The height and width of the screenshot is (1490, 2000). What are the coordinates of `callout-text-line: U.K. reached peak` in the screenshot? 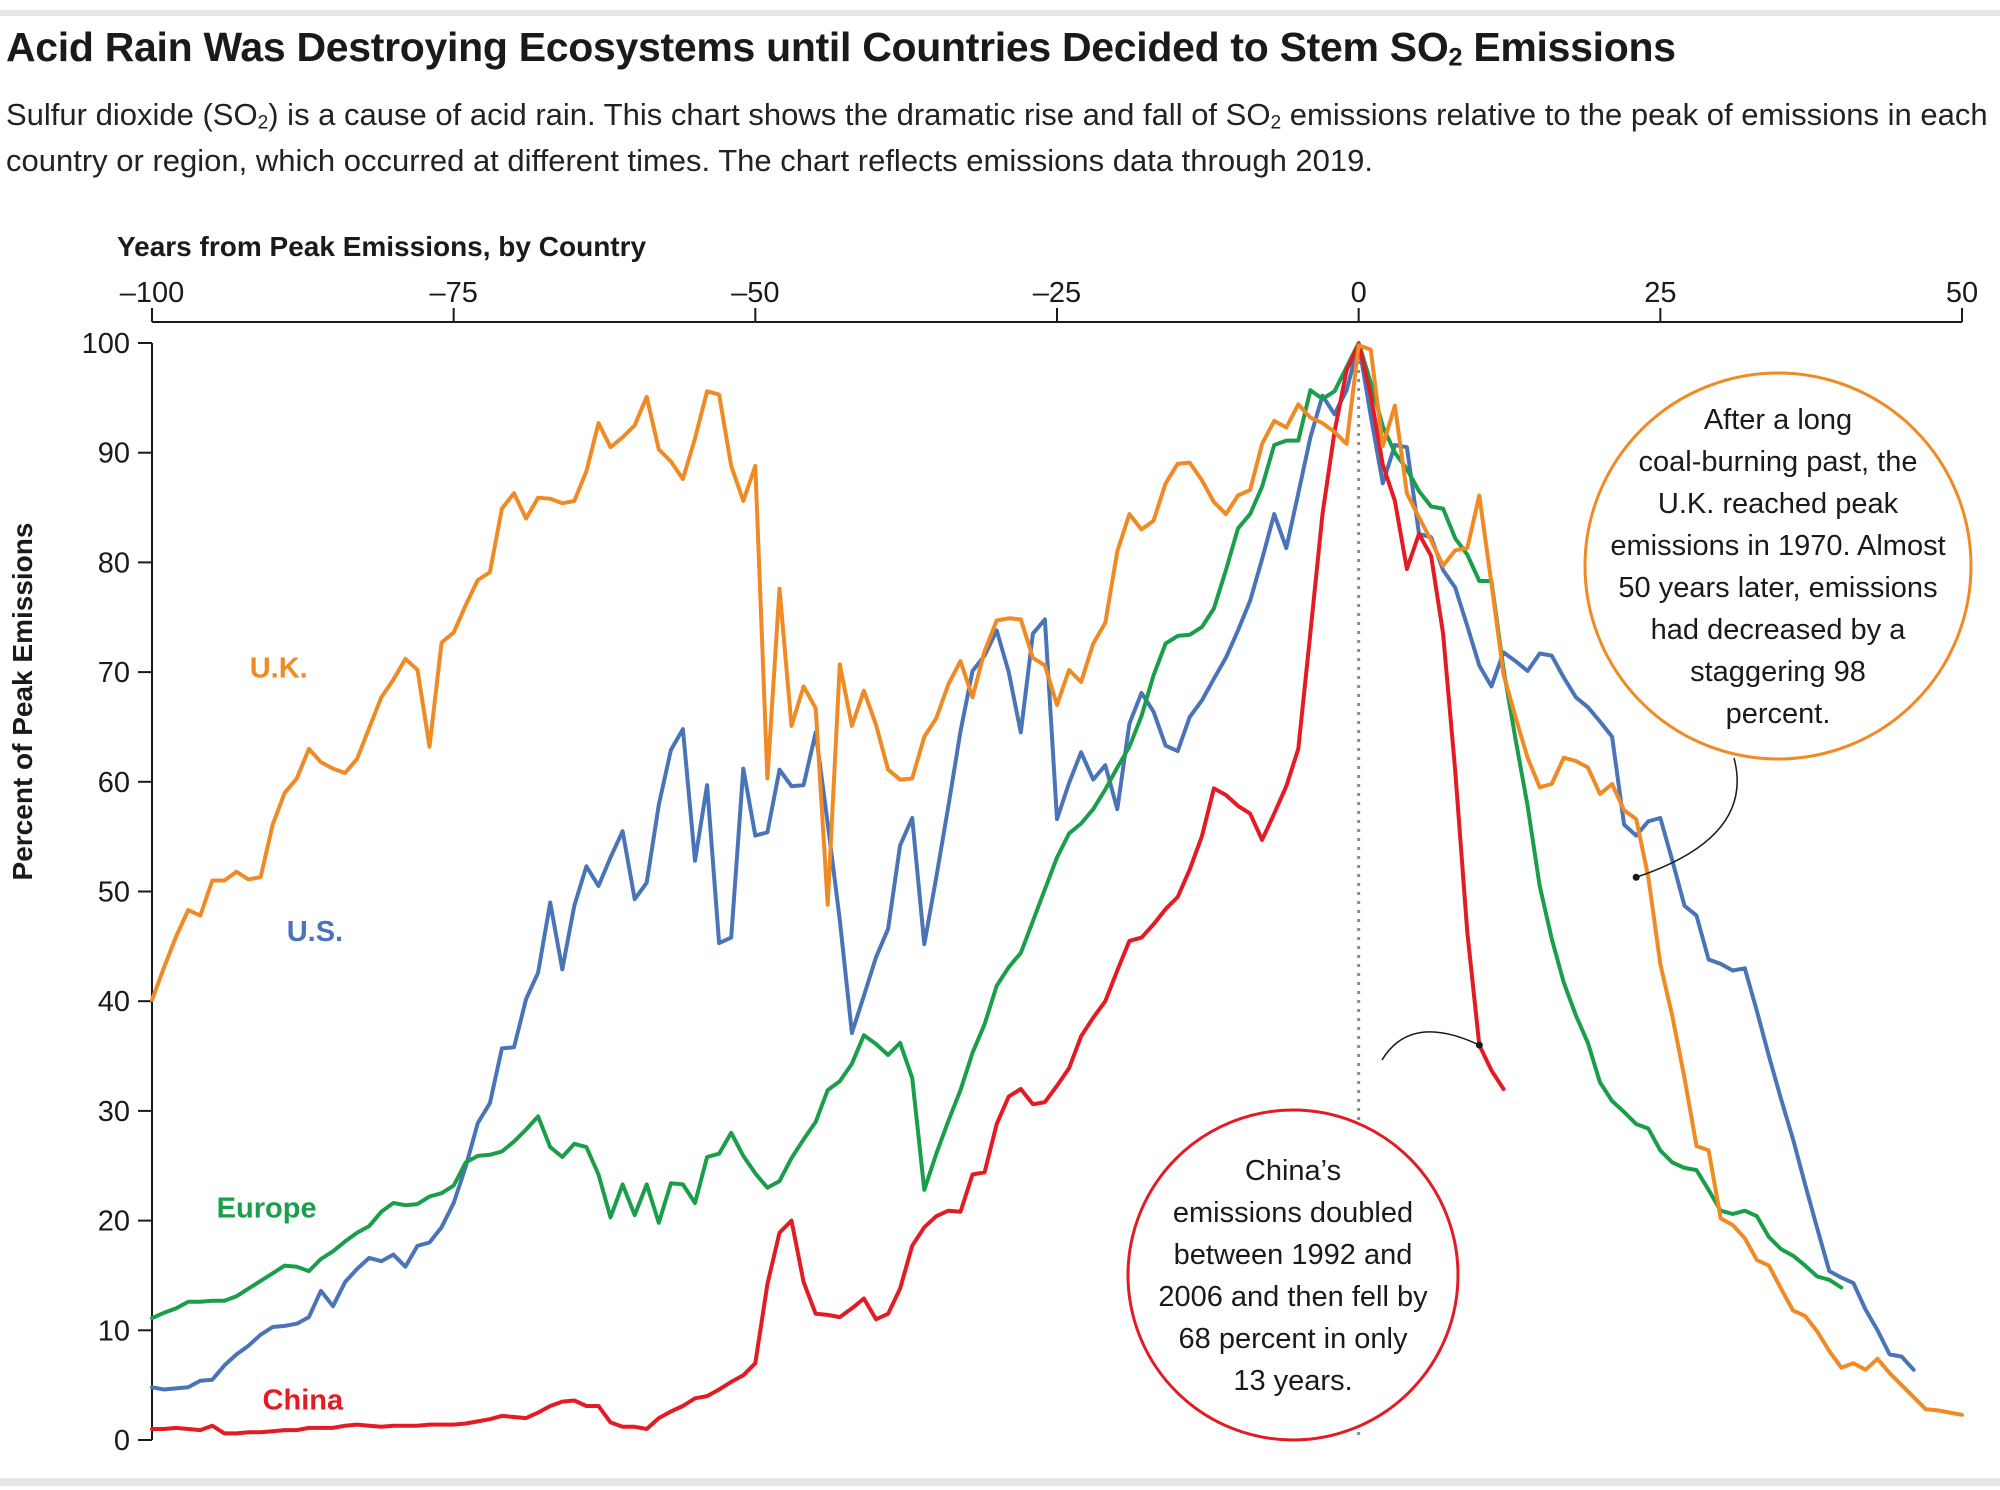 It's located at (1778, 504).